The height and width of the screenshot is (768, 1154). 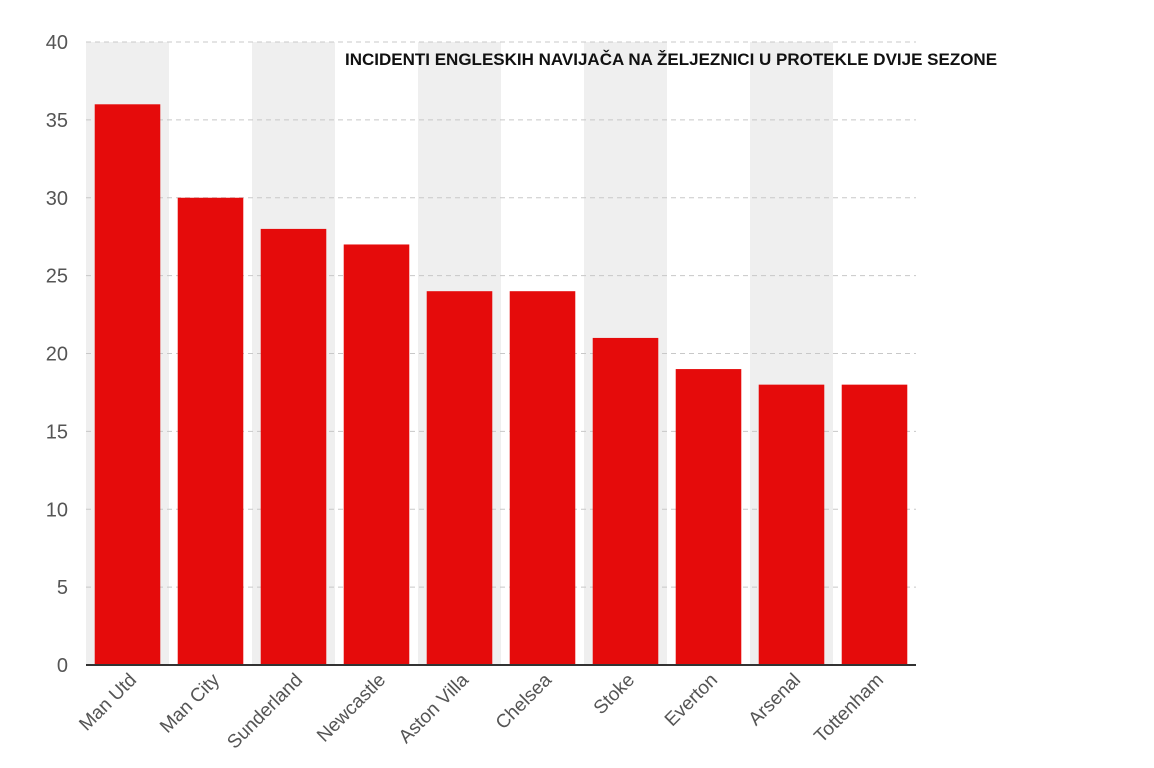 What do you see at coordinates (190, 703) in the screenshot?
I see `x-tick-label: Man City` at bounding box center [190, 703].